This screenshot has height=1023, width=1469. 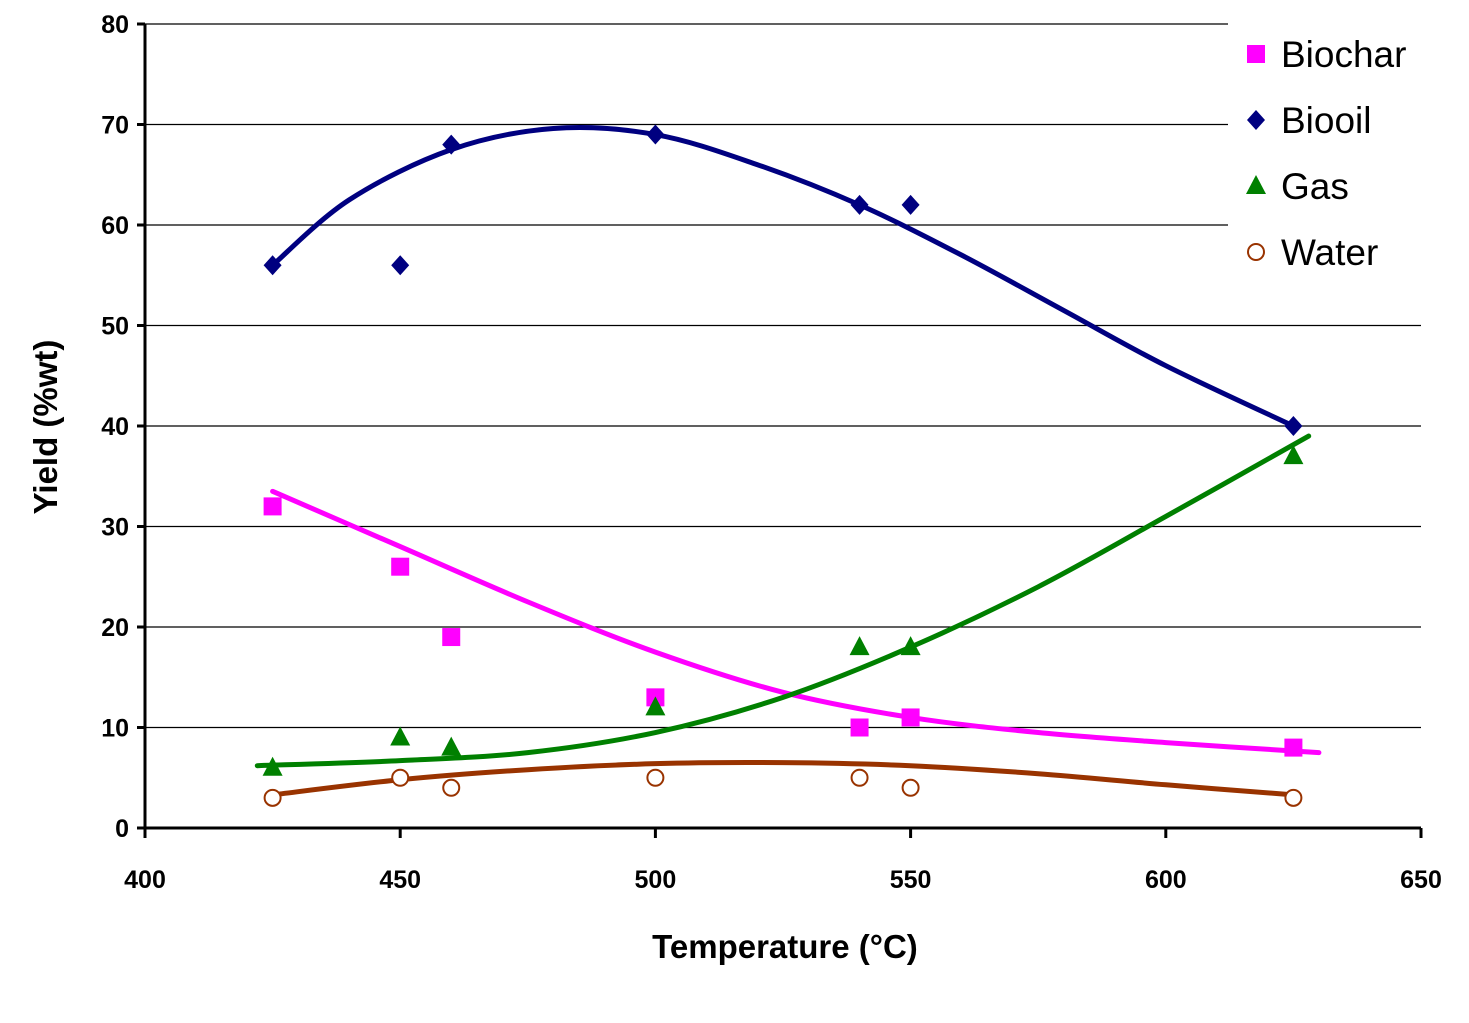 What do you see at coordinates (1166, 880) in the screenshot?
I see `x-tick-label: 600` at bounding box center [1166, 880].